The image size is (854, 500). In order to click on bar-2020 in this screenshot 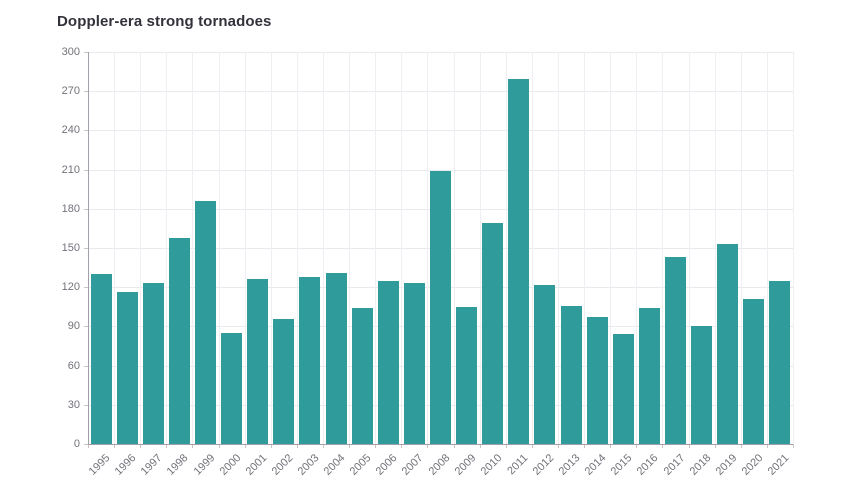, I will do `click(754, 371)`.